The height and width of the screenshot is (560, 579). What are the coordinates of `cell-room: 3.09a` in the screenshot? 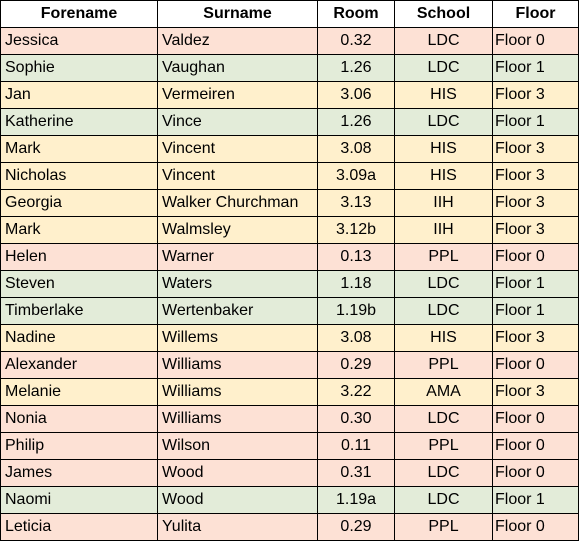 It's located at (356, 176).